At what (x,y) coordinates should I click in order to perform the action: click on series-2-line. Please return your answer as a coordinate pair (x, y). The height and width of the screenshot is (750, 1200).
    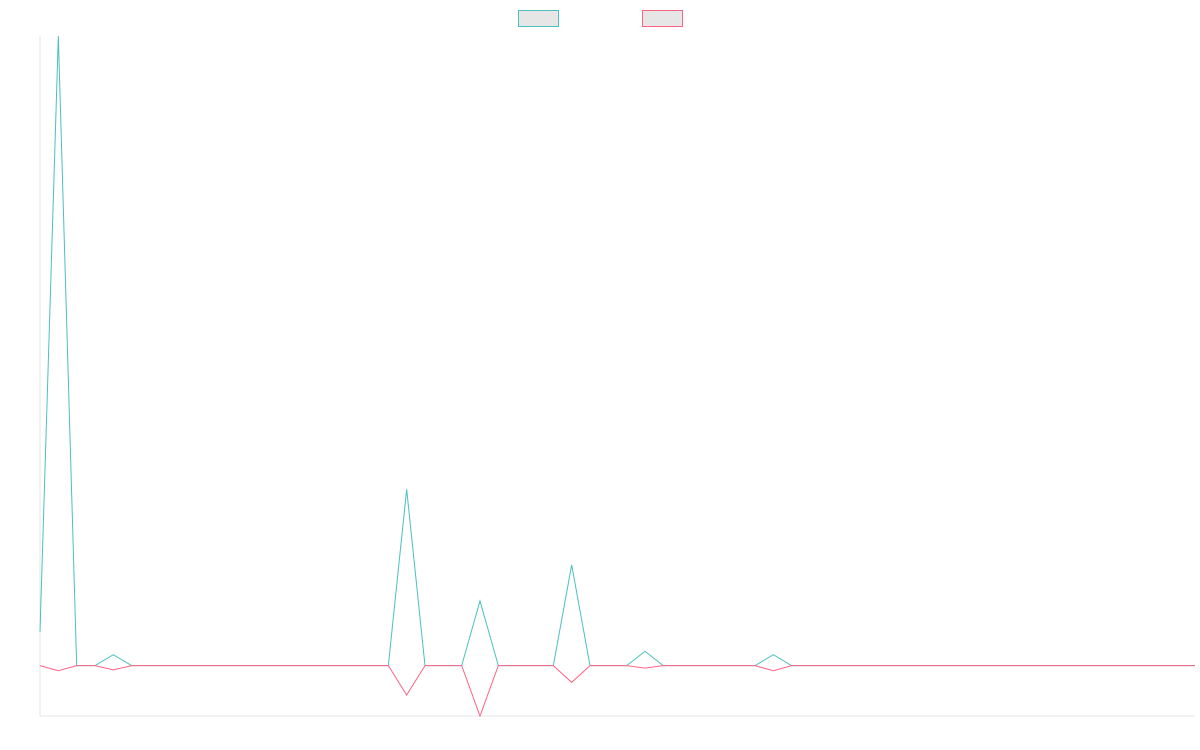
    Looking at the image, I should click on (617, 691).